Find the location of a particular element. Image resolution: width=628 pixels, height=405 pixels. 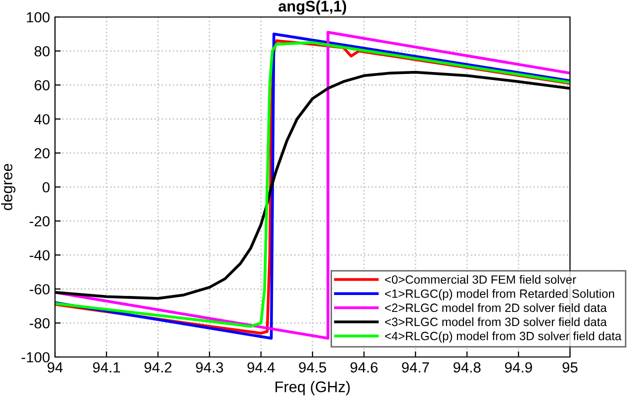

y-tick-label: 60 is located at coordinates (42, 85).